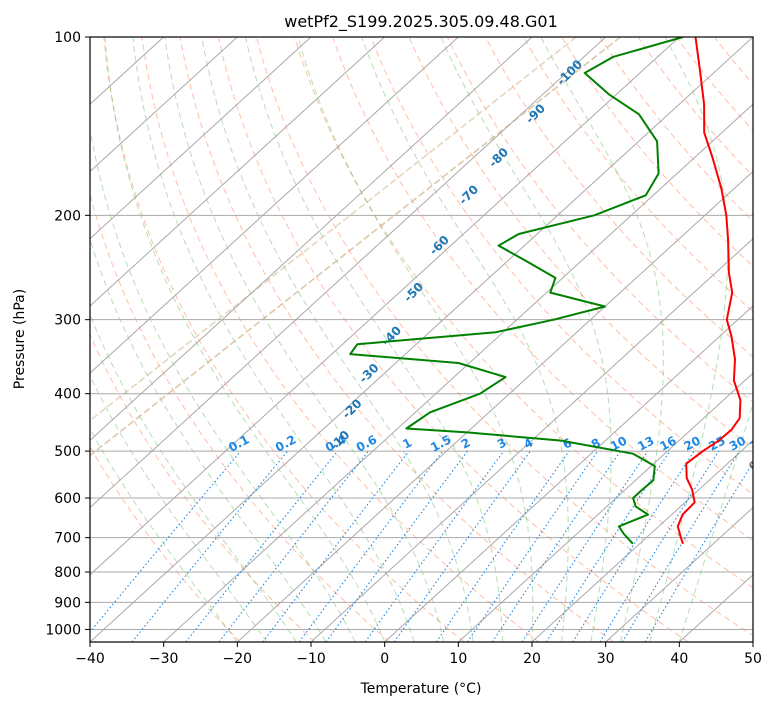 This screenshot has height=708, width=775. I want to click on x-tick-label: −10, so click(311, 659).